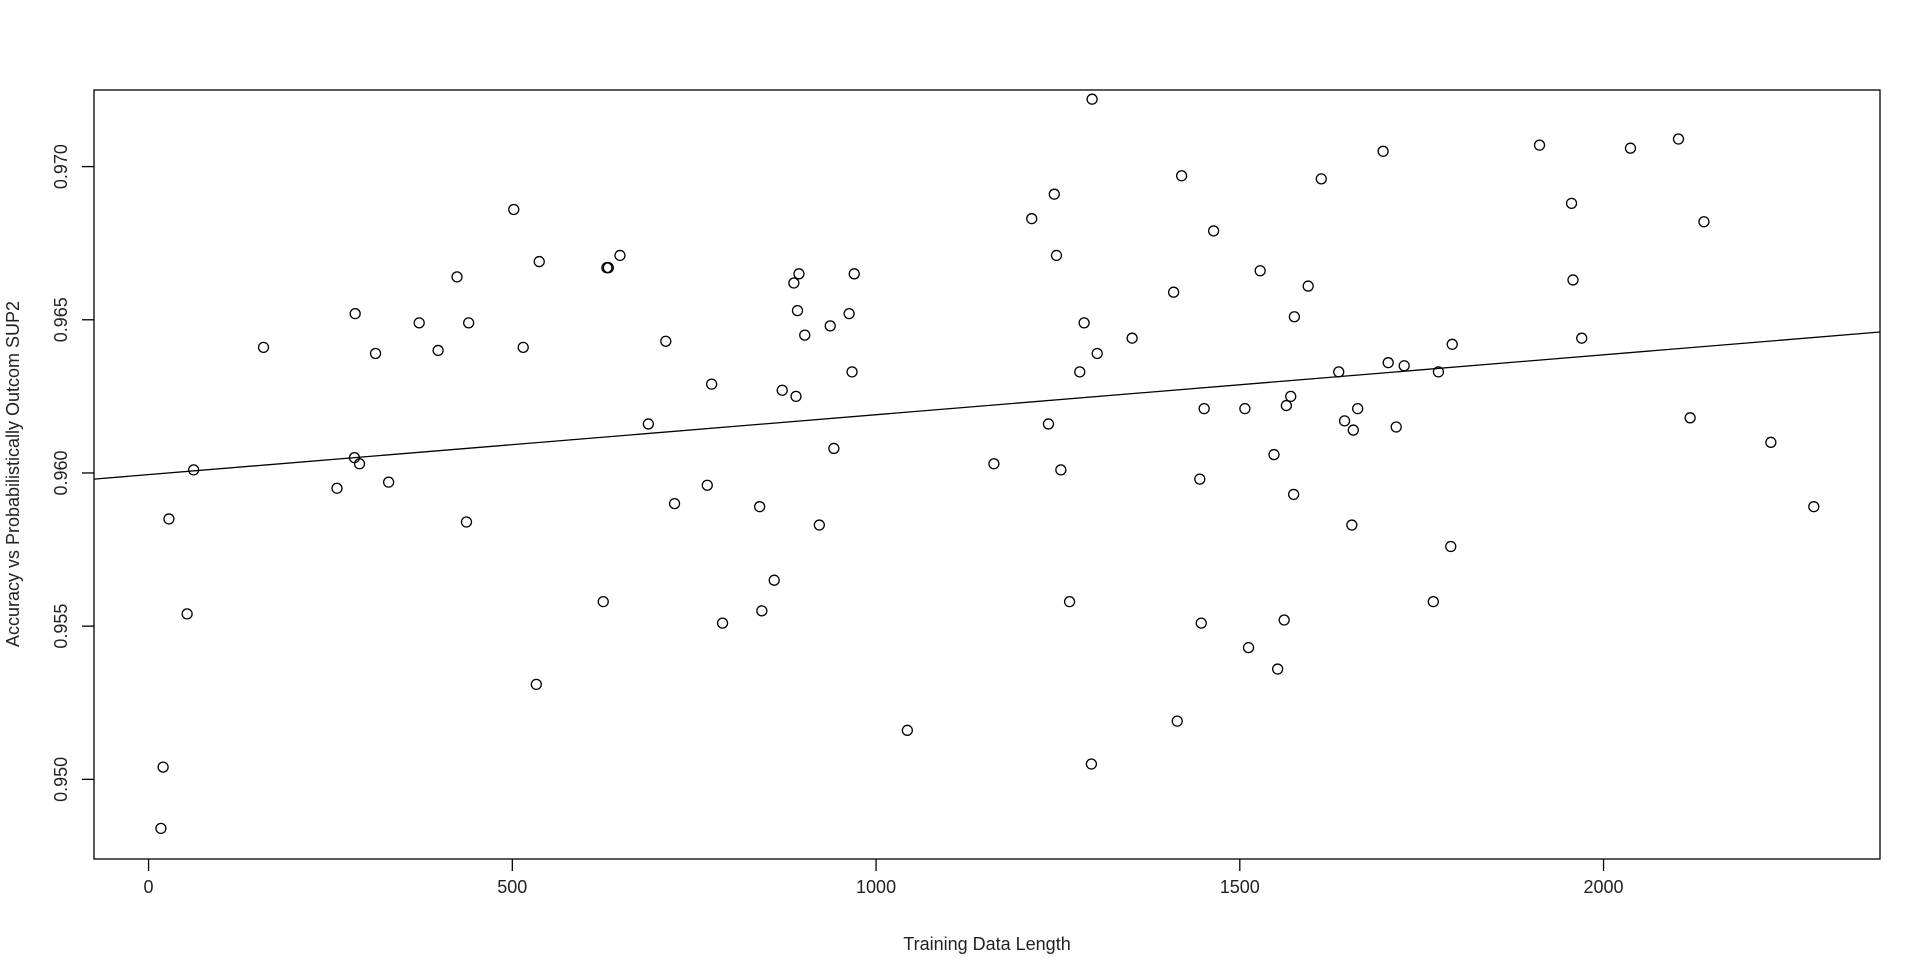  Describe the element at coordinates (149, 887) in the screenshot. I see `x-tick-label: 0` at that location.